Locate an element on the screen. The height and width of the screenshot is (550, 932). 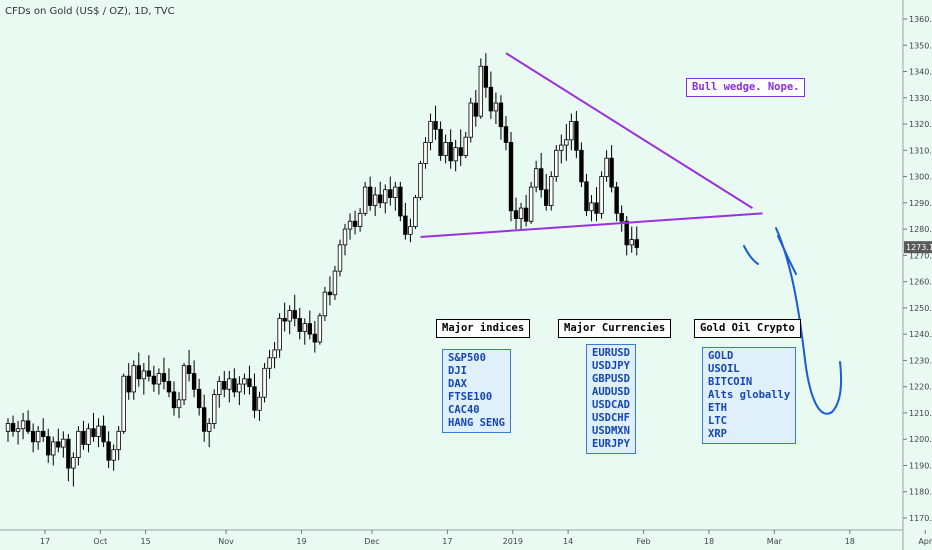
major-indices-title: Major indices is located at coordinates (483, 328).